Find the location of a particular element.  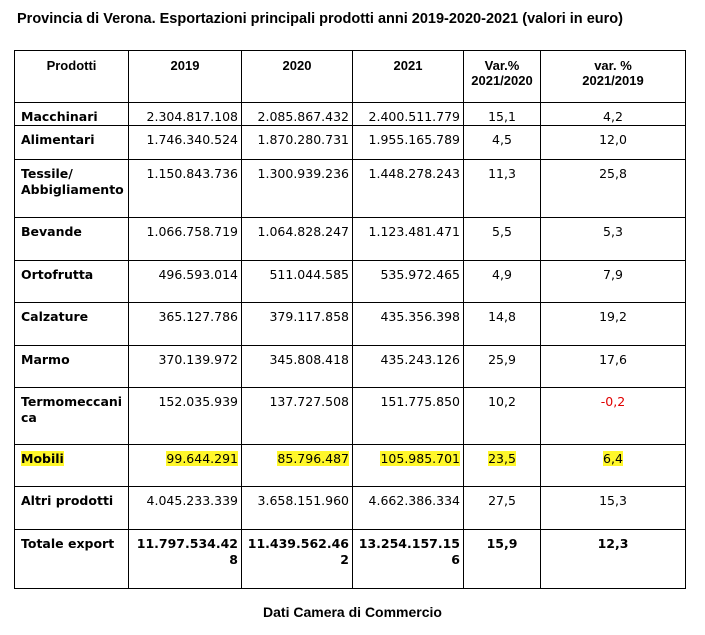

value-2021: 4.662.386.334 is located at coordinates (408, 508).